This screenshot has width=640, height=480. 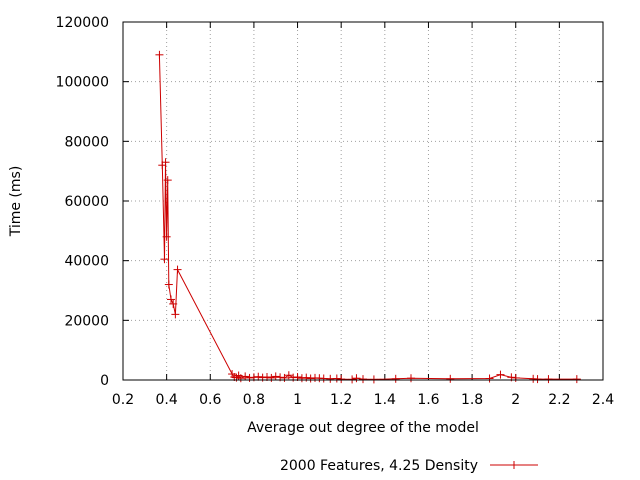 What do you see at coordinates (104, 381) in the screenshot?
I see `y-tick-label: 0` at bounding box center [104, 381].